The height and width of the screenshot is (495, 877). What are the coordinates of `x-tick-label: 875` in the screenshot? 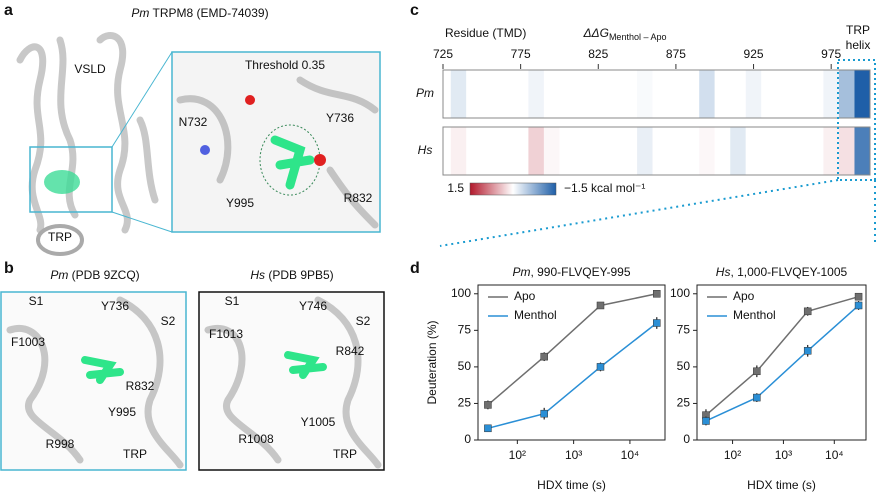 It's located at (676, 54).